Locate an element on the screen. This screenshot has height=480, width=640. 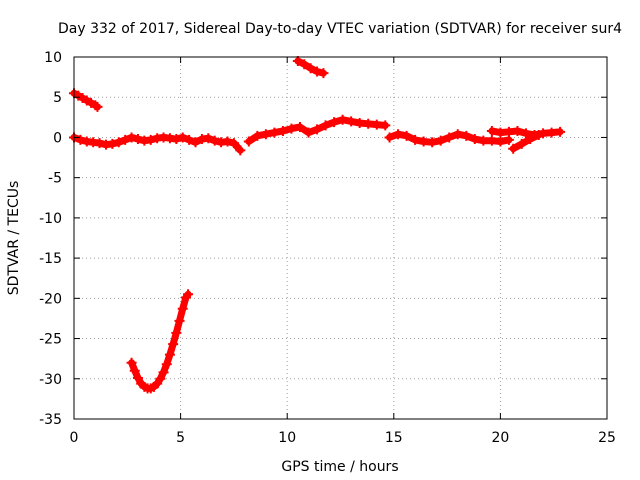
y-tick-label: 10 is located at coordinates (53, 58).